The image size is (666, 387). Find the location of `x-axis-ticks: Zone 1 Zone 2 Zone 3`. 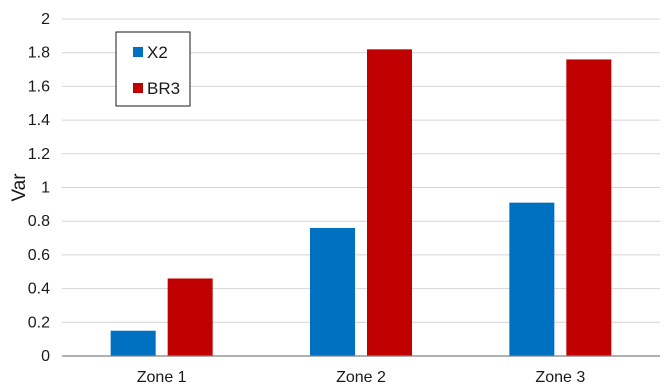

x-axis-ticks: Zone 1 Zone 2 Zone 3 is located at coordinates (361, 377).